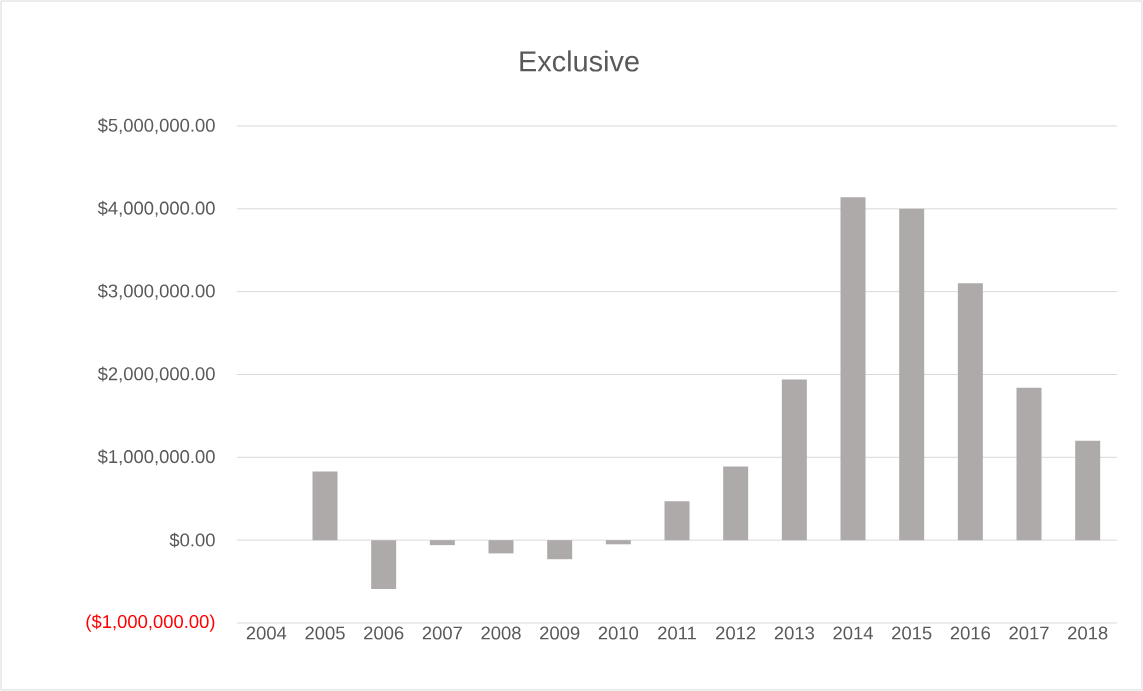 This screenshot has height=691, width=1143. Describe the element at coordinates (970, 633) in the screenshot. I see `x-tick-label: 2016` at that location.